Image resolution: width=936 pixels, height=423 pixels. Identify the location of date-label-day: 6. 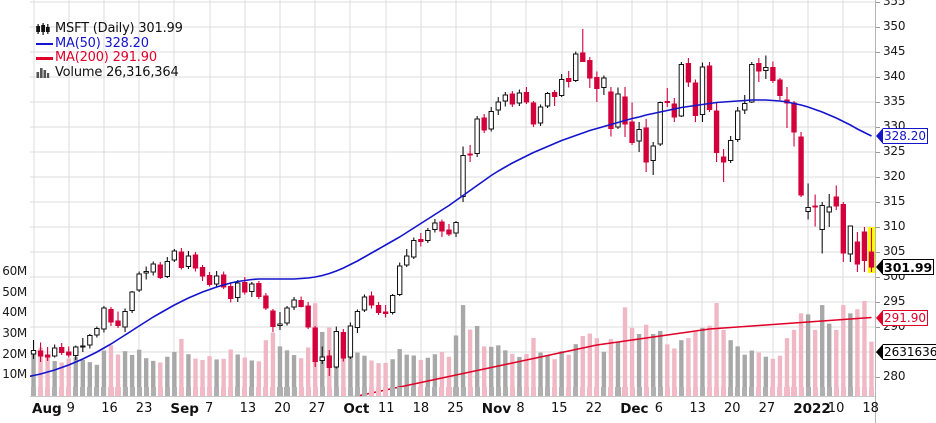
(659, 408).